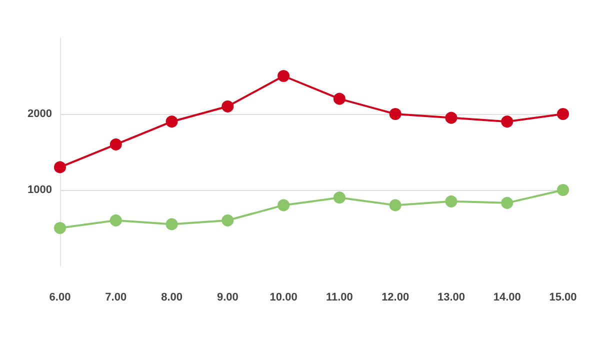 The image size is (593, 343). Describe the element at coordinates (227, 298) in the screenshot. I see `x-tick-label: 9.00` at that location.